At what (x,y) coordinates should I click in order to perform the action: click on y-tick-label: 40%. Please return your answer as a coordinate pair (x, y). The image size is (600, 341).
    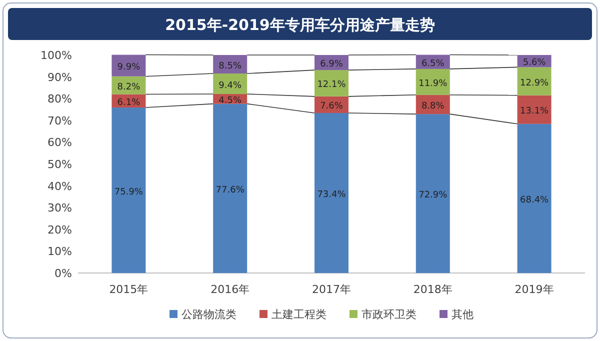
    Looking at the image, I should click on (60, 186).